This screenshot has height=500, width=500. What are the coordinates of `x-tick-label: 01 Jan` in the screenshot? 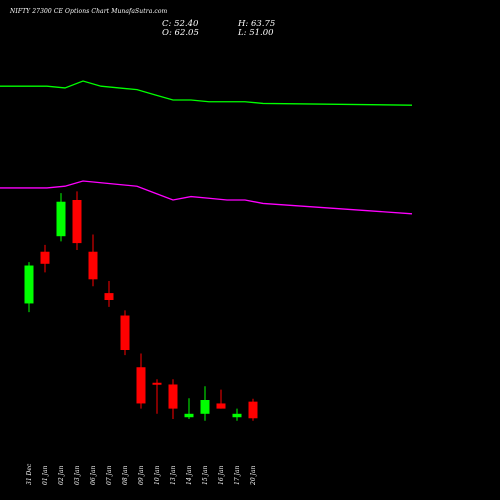 It's located at (45, 475).